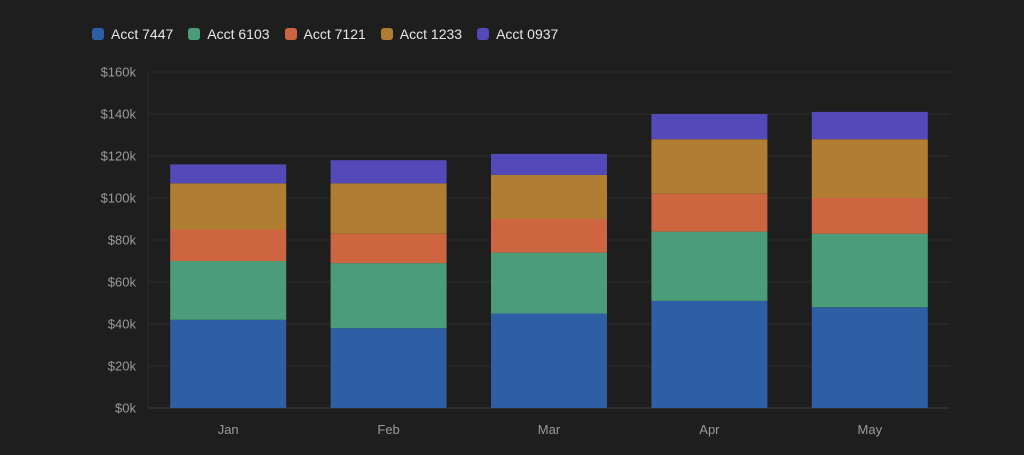  I want to click on y-tick-label: $0k, so click(125, 408).